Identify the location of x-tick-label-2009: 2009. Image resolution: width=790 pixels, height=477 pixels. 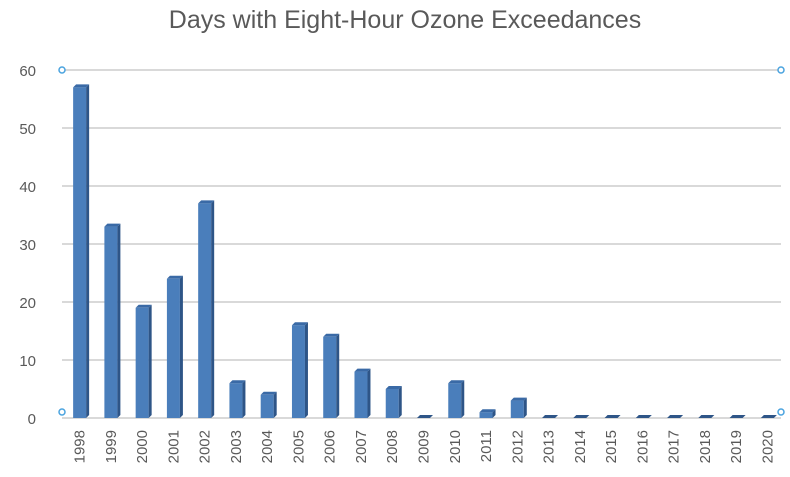
(424, 446).